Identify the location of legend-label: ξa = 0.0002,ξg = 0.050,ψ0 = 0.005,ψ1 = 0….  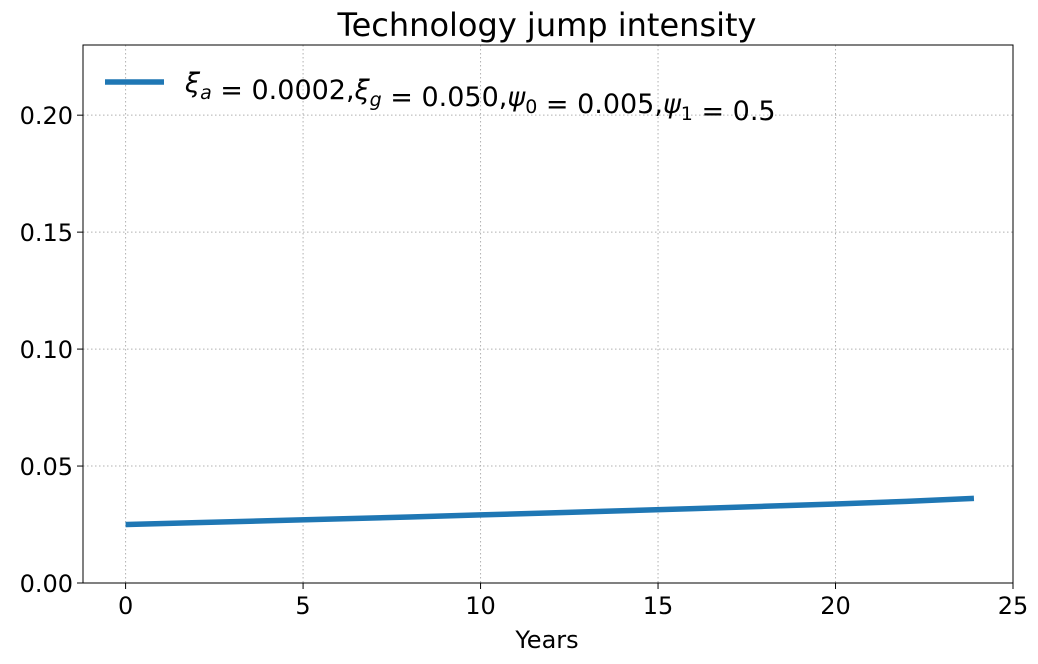
(480, 97).